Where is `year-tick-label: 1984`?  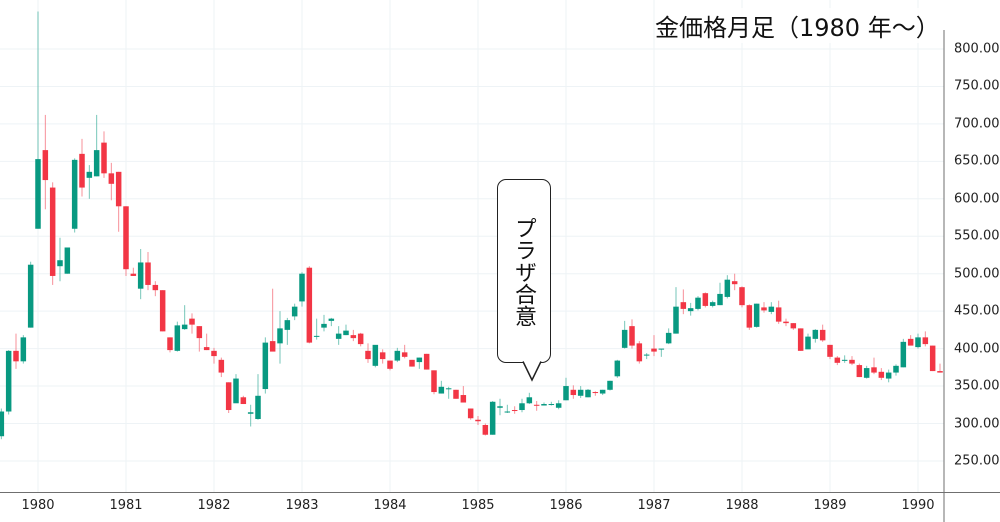
year-tick-label: 1984 is located at coordinates (390, 505).